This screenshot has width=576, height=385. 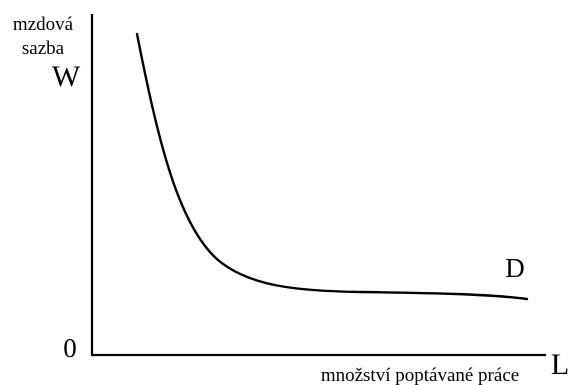 I want to click on y-axis-label-line2: sazba, so click(x=43, y=48).